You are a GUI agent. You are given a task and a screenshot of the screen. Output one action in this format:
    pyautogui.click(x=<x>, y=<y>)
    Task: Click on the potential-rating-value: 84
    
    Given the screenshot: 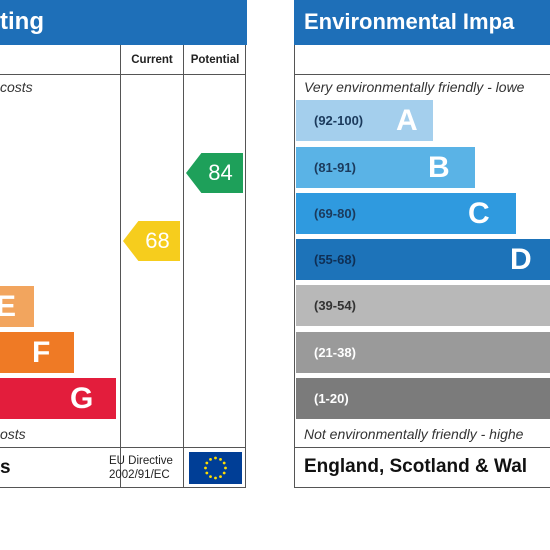 What is the action you would take?
    pyautogui.click(x=220, y=172)
    